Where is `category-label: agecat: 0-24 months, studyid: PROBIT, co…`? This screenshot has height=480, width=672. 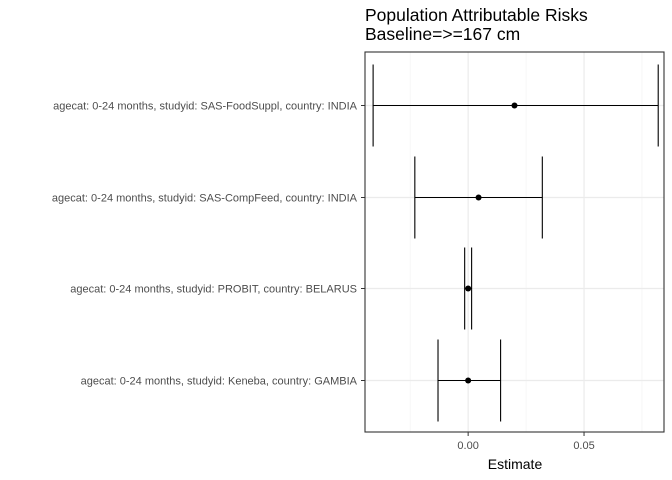 category-label: agecat: 0-24 months, studyid: PROBIT, co… is located at coordinates (213, 290).